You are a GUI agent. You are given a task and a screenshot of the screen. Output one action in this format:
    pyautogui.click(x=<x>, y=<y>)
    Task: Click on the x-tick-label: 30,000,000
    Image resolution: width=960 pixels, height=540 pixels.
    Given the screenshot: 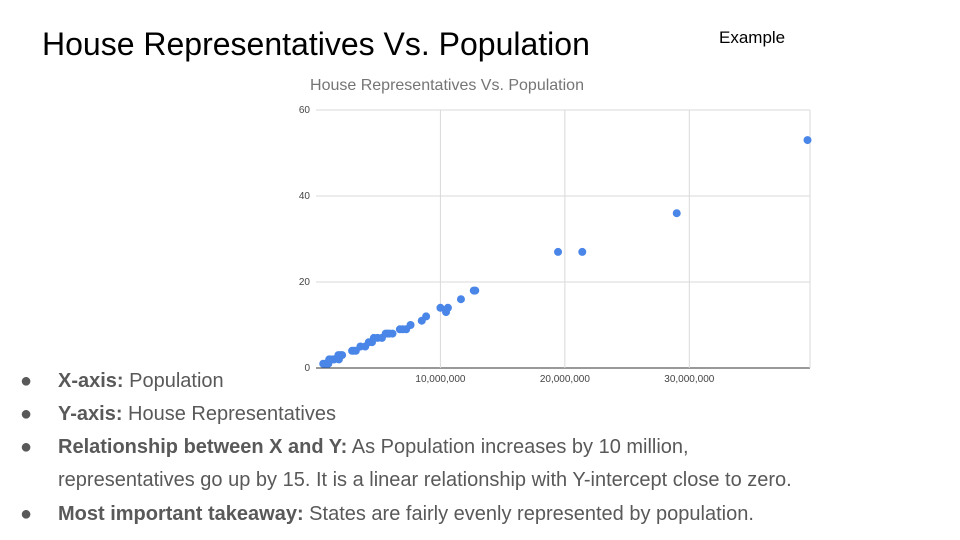 What is the action you would take?
    pyautogui.click(x=689, y=379)
    